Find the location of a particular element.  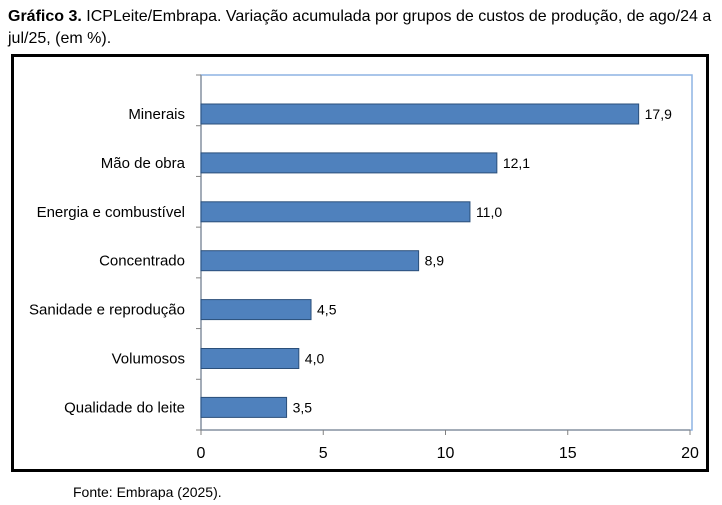

category-label: Qualidade do leite is located at coordinates (124, 407).